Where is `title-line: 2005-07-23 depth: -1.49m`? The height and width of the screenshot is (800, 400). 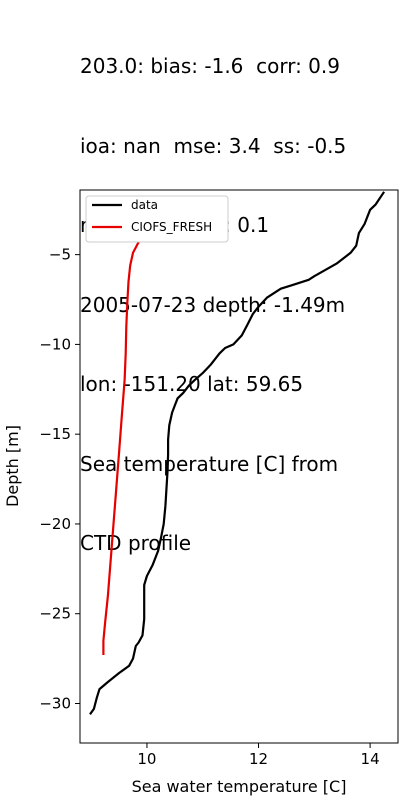 title-line: 2005-07-23 depth: -1.49m is located at coordinates (213, 304).